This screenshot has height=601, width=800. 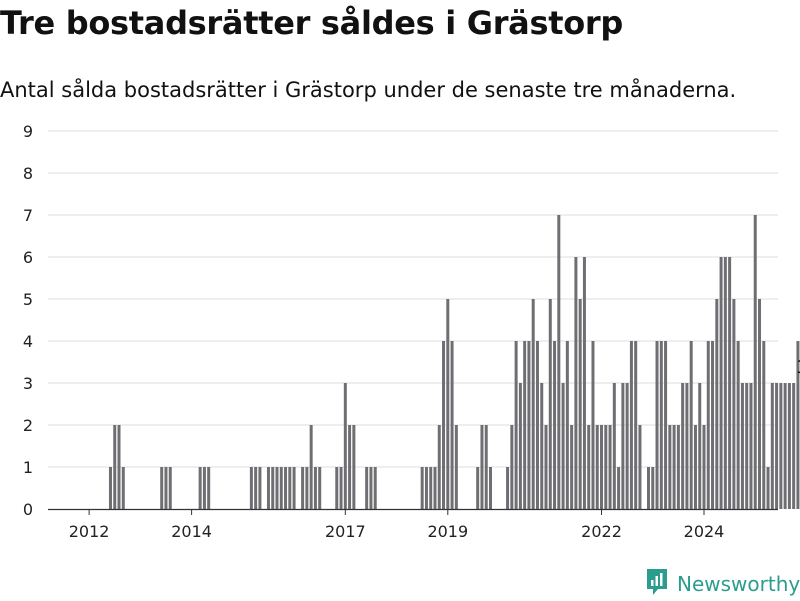 What do you see at coordinates (28, 173) in the screenshot?
I see `y-tick-label: 8` at bounding box center [28, 173].